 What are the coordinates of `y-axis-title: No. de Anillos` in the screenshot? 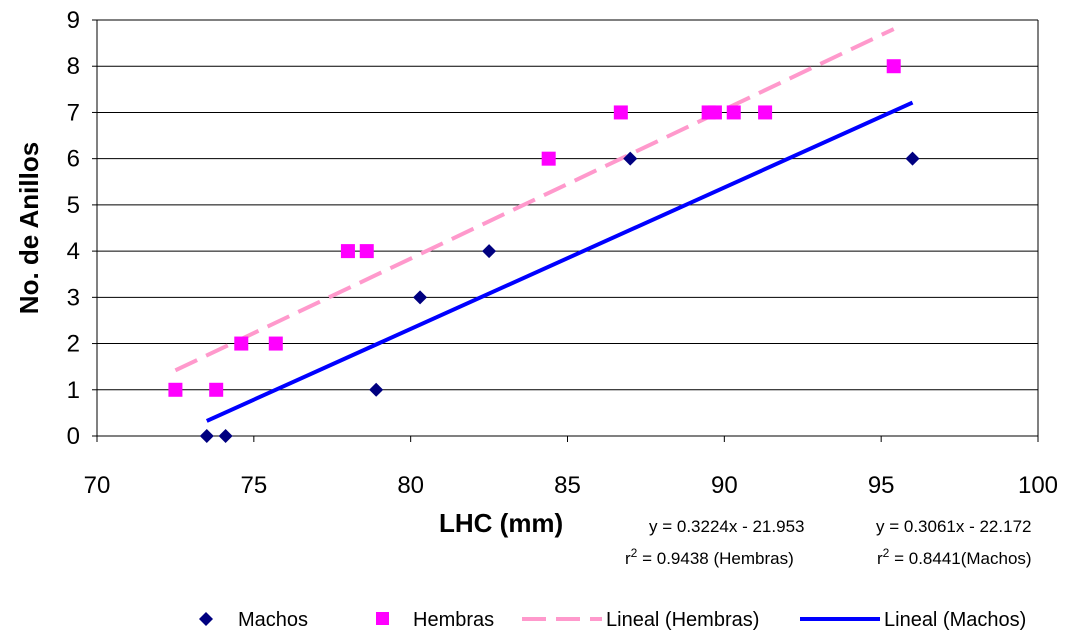 It's located at (29, 228).